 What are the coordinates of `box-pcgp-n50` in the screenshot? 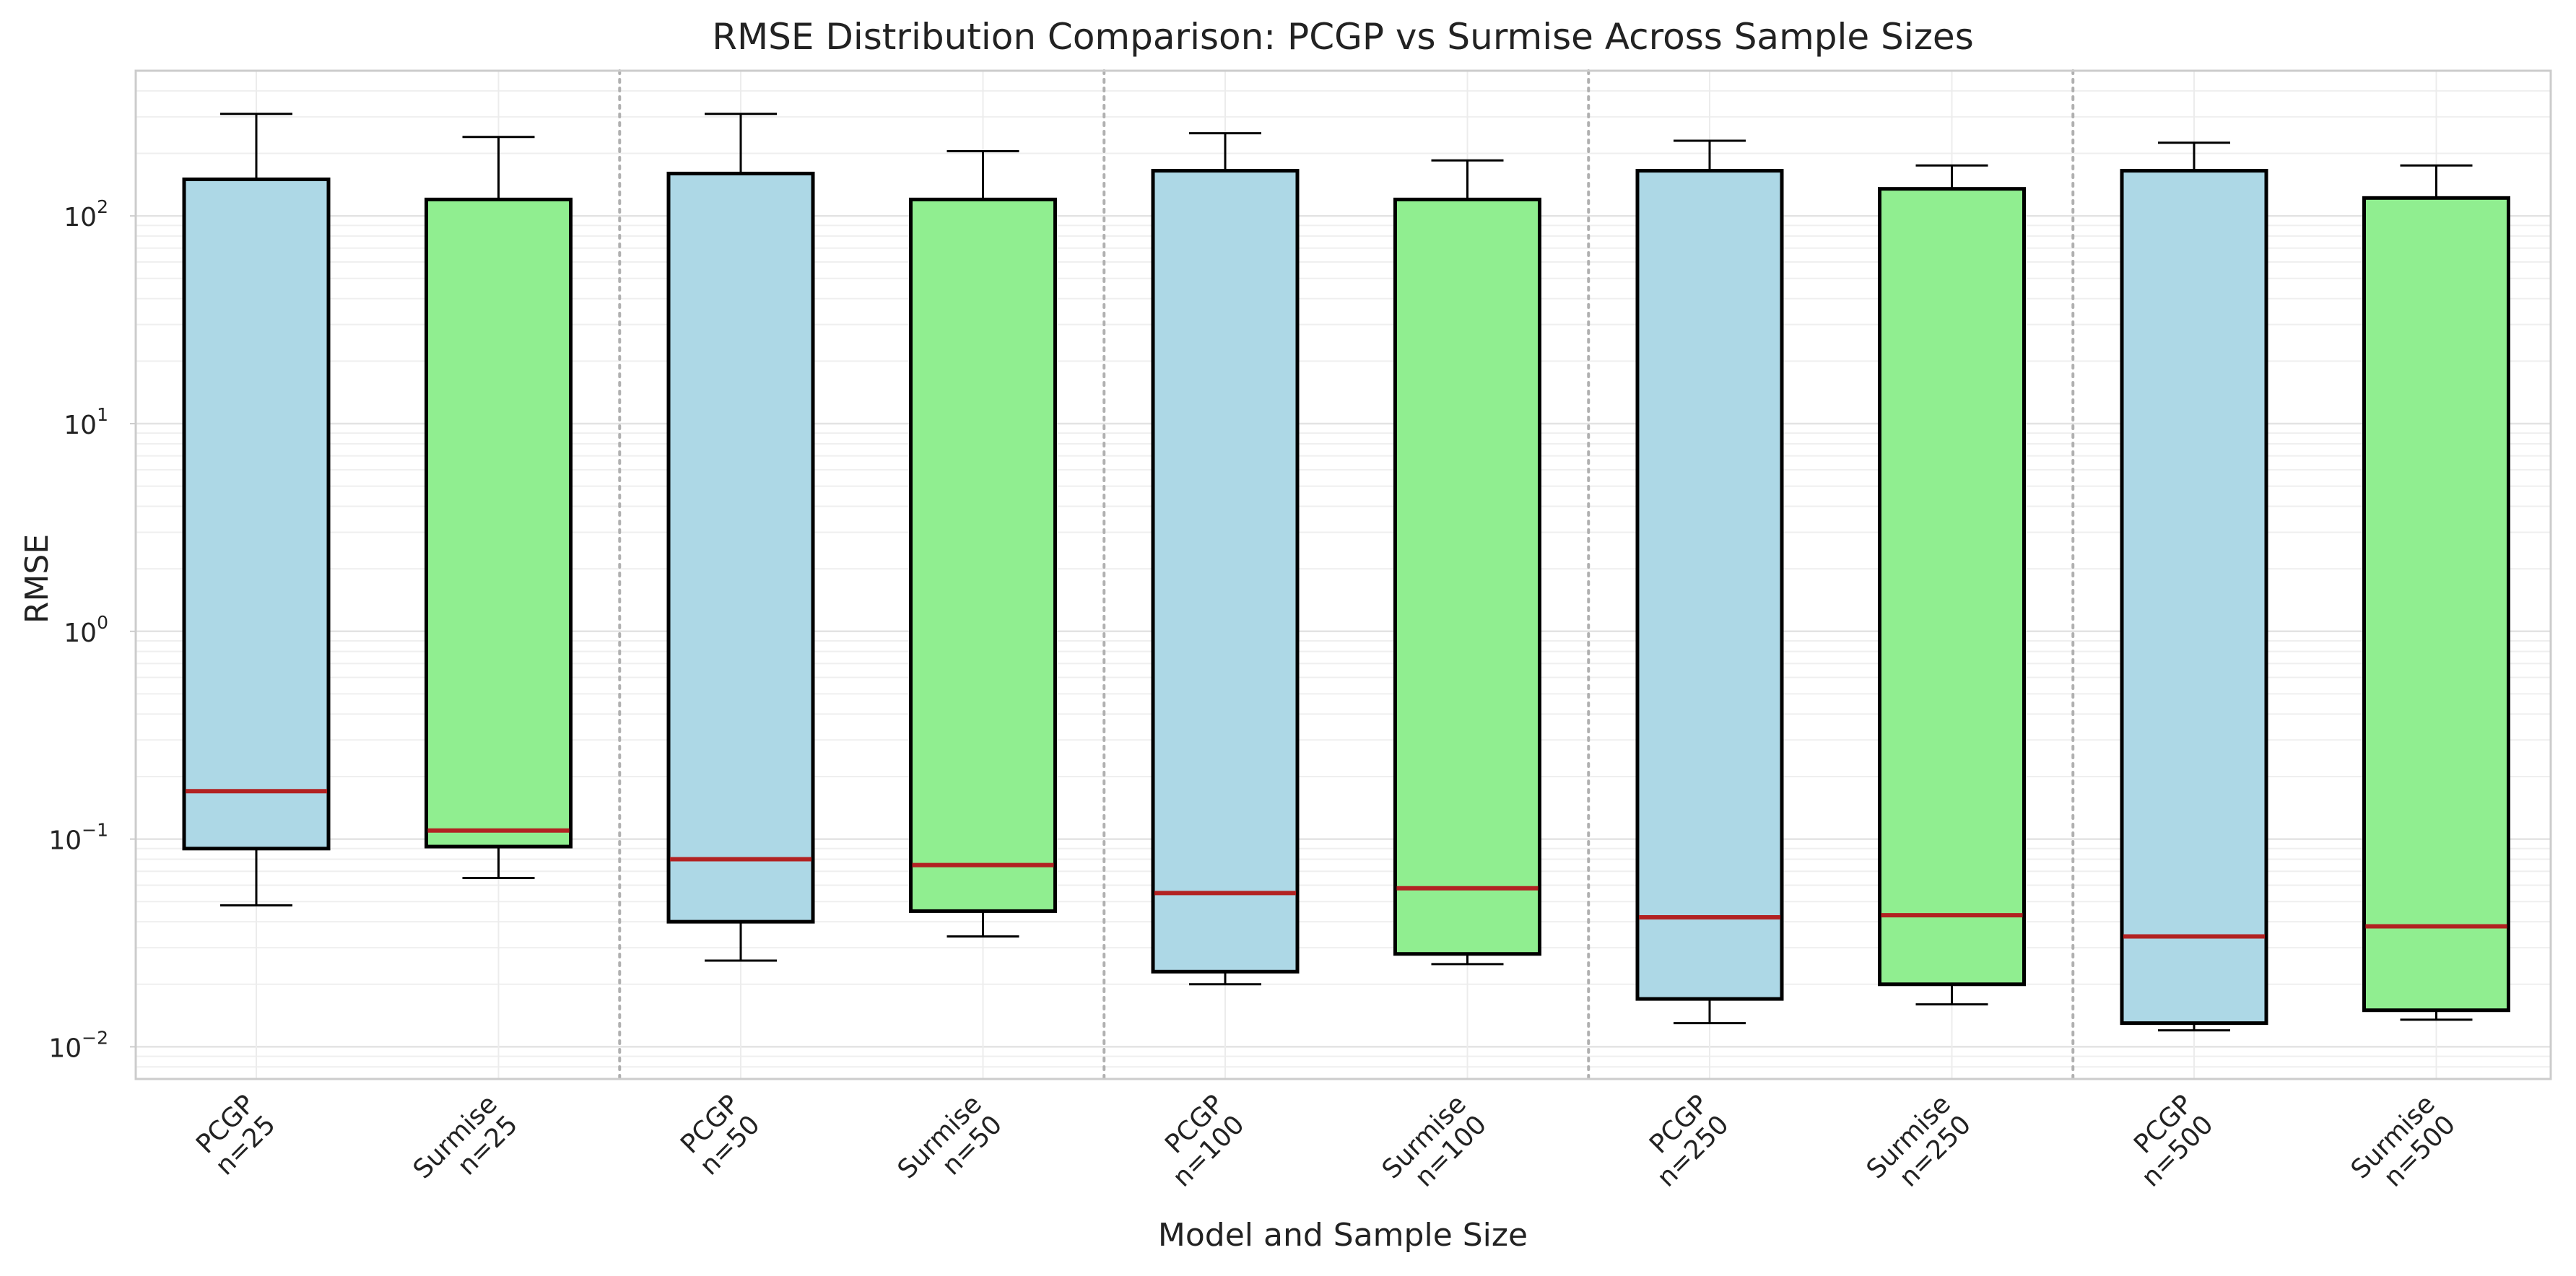 It's located at (740, 537).